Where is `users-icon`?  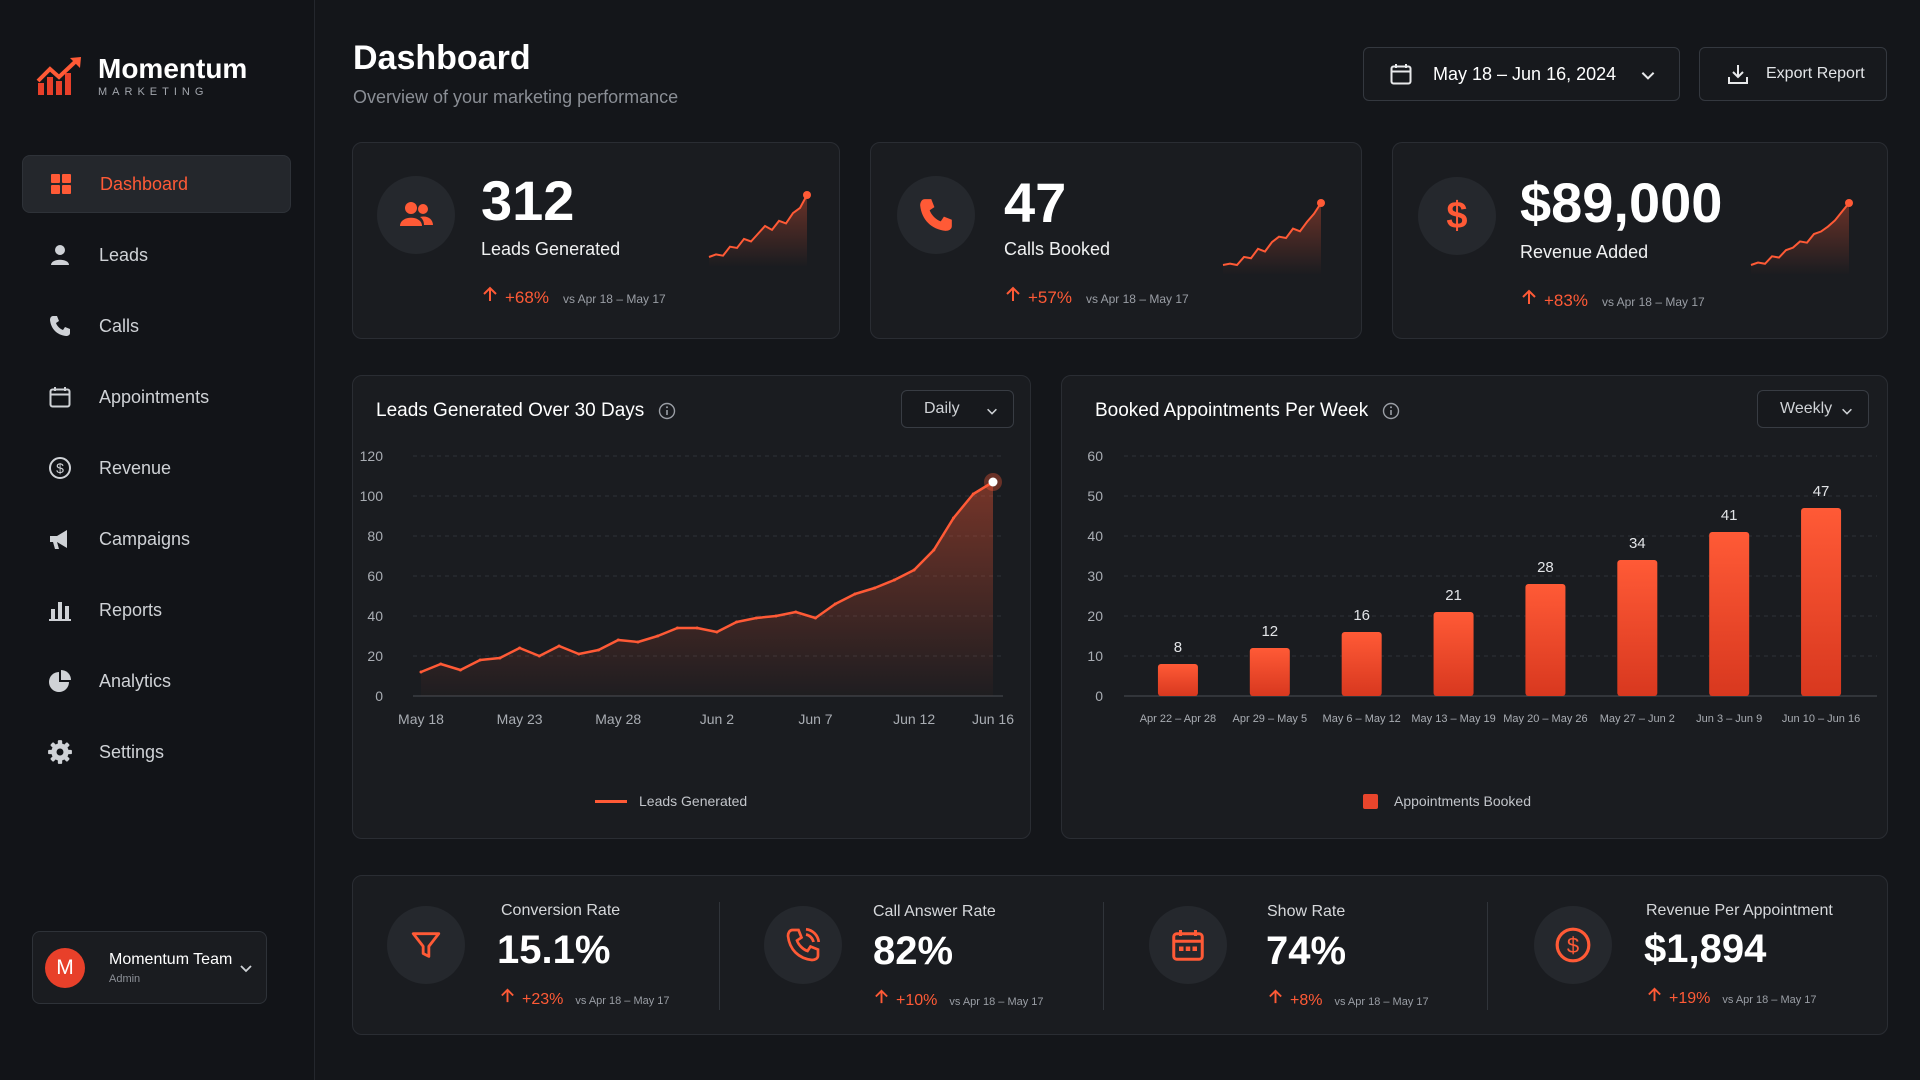 users-icon is located at coordinates (416, 214).